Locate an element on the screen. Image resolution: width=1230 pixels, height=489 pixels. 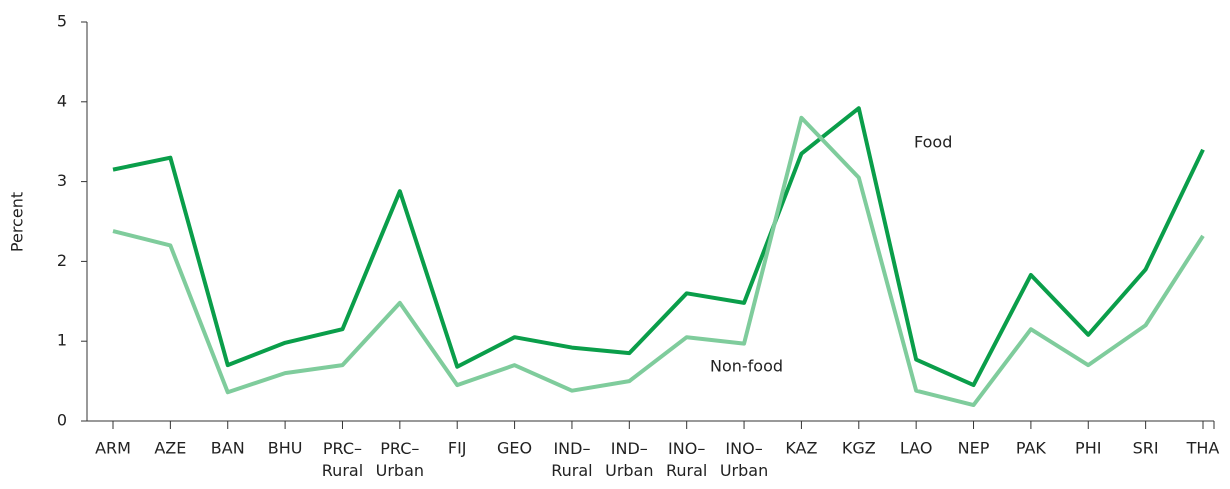
x-tick-label: ARM is located at coordinates (113, 448).